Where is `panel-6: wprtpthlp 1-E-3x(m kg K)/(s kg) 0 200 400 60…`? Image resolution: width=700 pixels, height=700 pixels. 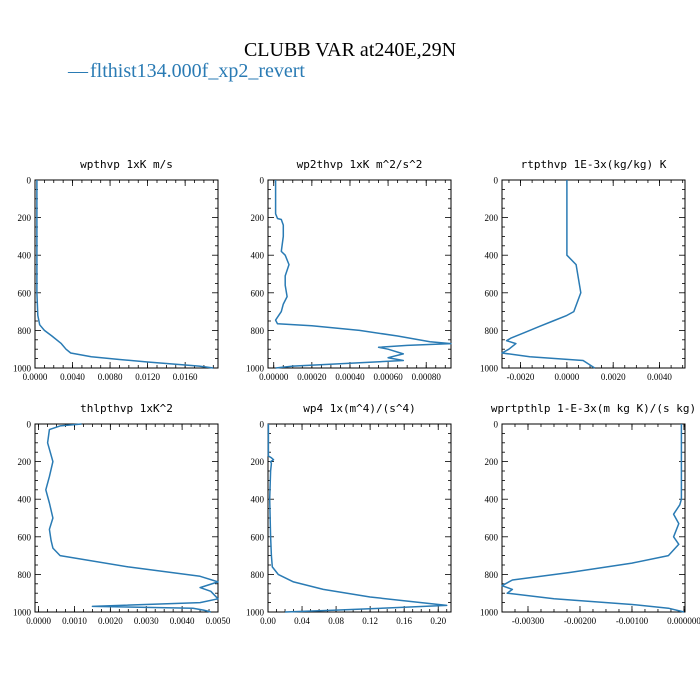
panel-6: wprtpthlp 1-E-3x(m kg K)/(s kg) 0 200 400 60… is located at coordinates (590, 514).